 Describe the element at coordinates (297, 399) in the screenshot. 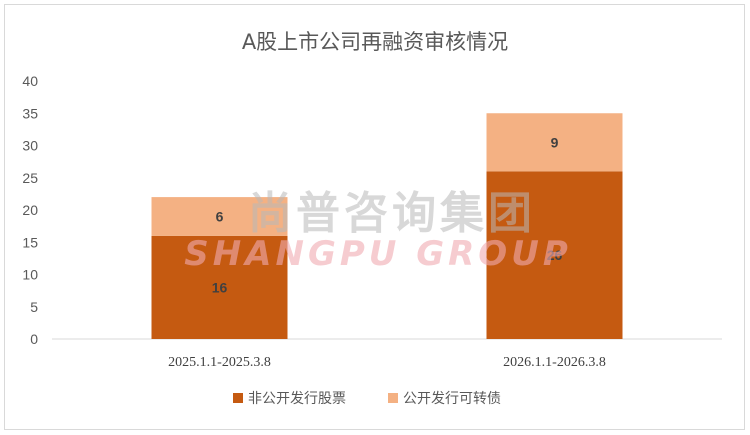

I see `legend-label: 非公开发行股票` at that location.